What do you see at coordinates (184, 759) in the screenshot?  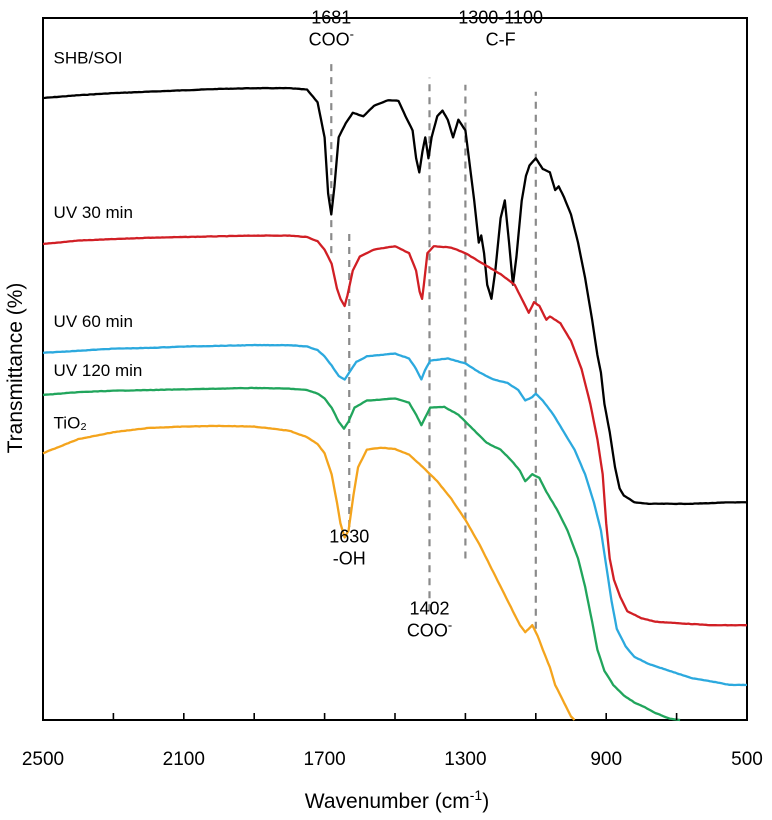 I see `x-tick-label: 2100` at bounding box center [184, 759].